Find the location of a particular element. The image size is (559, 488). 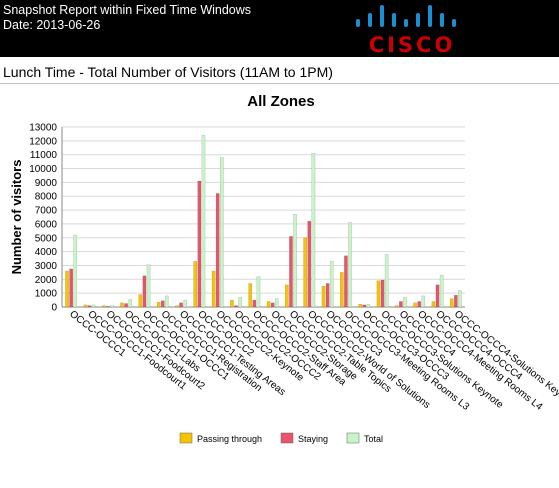

y-tick-label: 7000 is located at coordinates (46, 211).